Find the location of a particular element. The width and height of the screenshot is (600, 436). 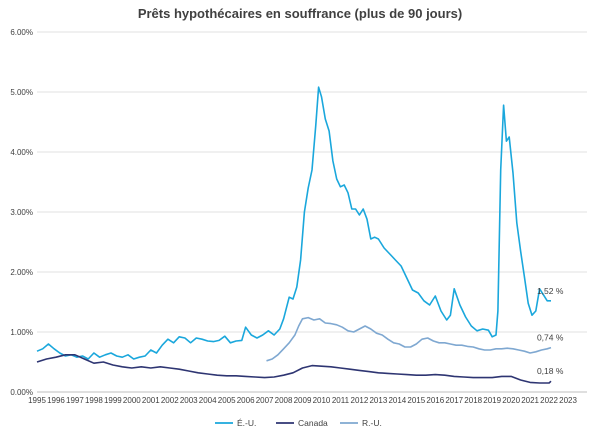

legend-item-canada: Canada is located at coordinates (302, 423).